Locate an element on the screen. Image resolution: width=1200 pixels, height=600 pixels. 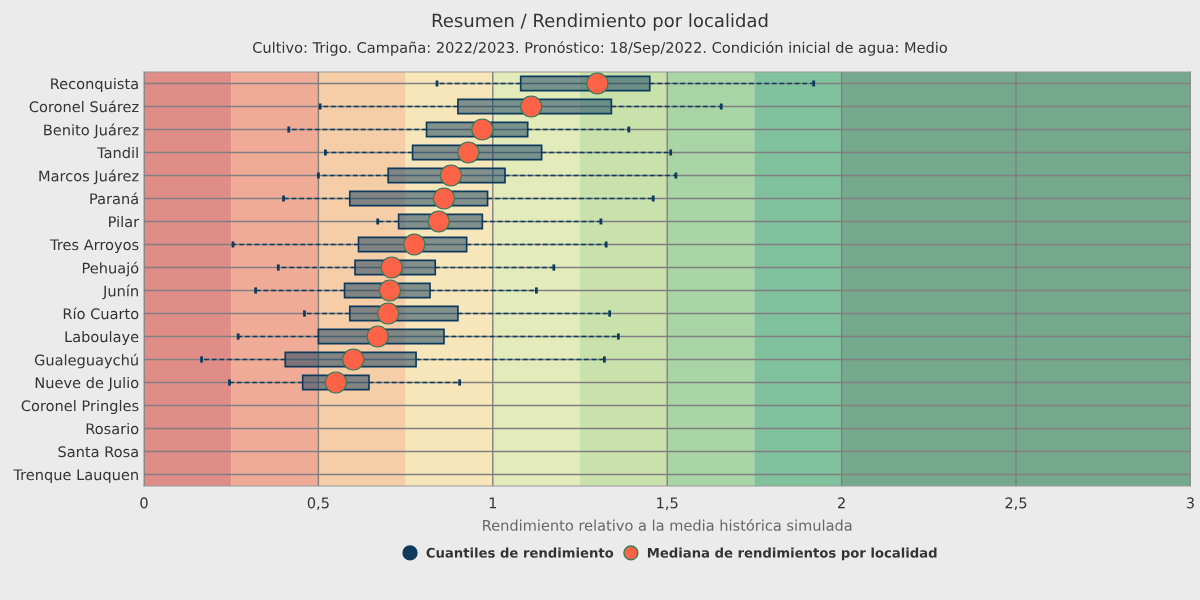
y-tick-label: Tandil is located at coordinates (117, 152).